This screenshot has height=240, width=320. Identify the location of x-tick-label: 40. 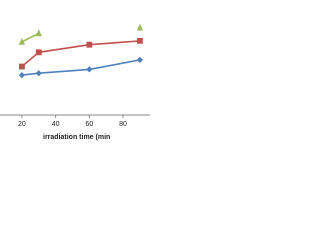
(56, 124).